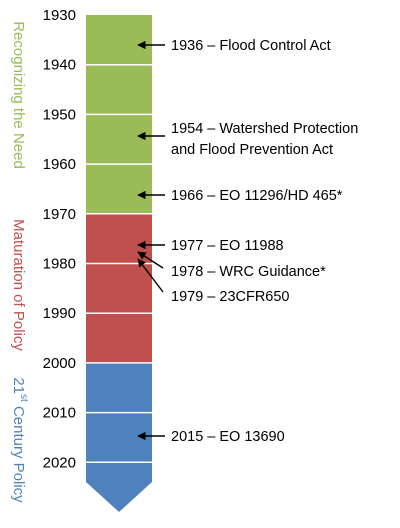 The height and width of the screenshot is (528, 400). Describe the element at coordinates (59, 313) in the screenshot. I see `year-label: 1990` at that location.